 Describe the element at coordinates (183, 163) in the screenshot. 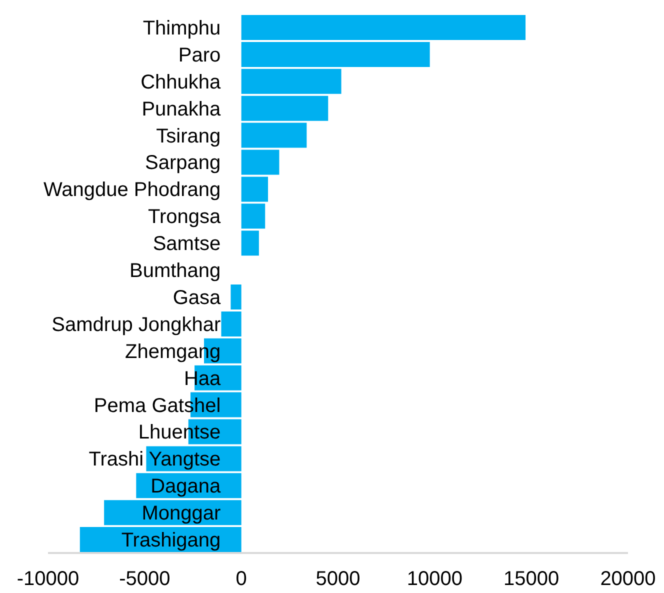

I see `y-tick-label: Sarpang` at that location.